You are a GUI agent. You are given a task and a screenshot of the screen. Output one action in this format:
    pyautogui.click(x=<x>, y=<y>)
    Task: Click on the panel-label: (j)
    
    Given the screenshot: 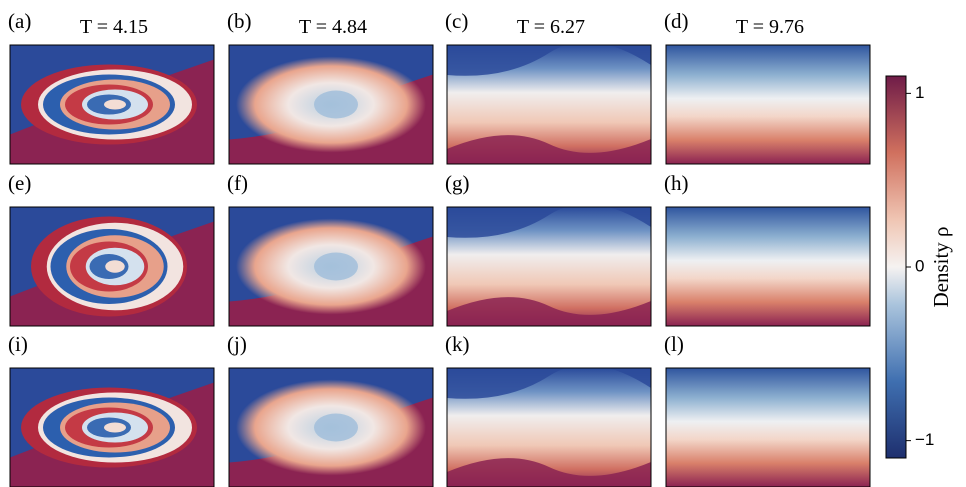 What is the action you would take?
    pyautogui.click(x=237, y=344)
    